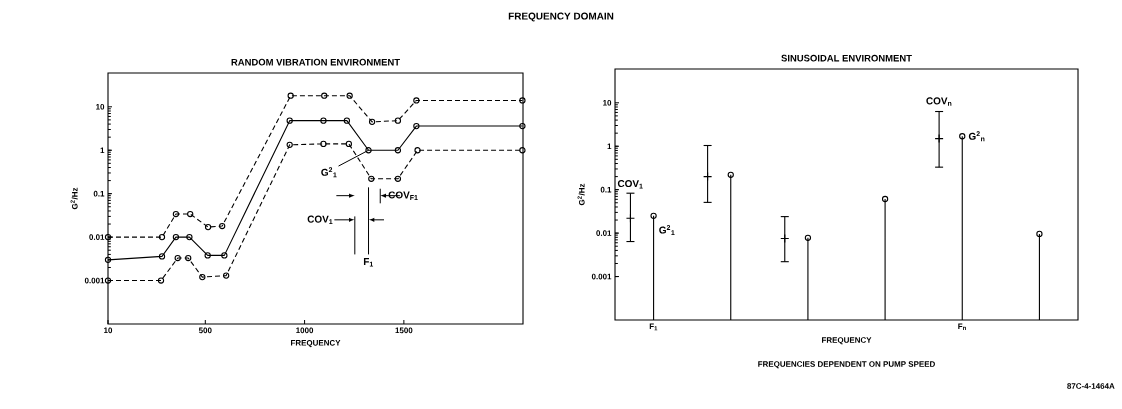  What do you see at coordinates (315, 62) in the screenshot?
I see `chart-title: RANDOM VIBRATION ENVIRONMENT` at bounding box center [315, 62].